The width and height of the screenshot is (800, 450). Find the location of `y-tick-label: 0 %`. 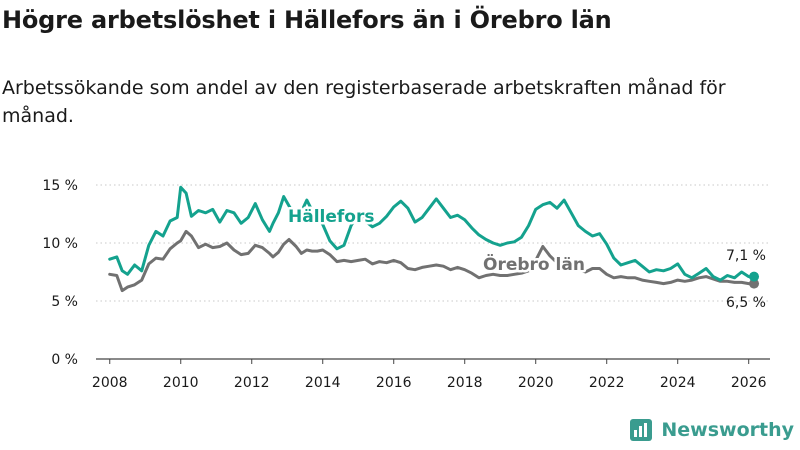

y-tick-label: 0 % is located at coordinates (64, 360).